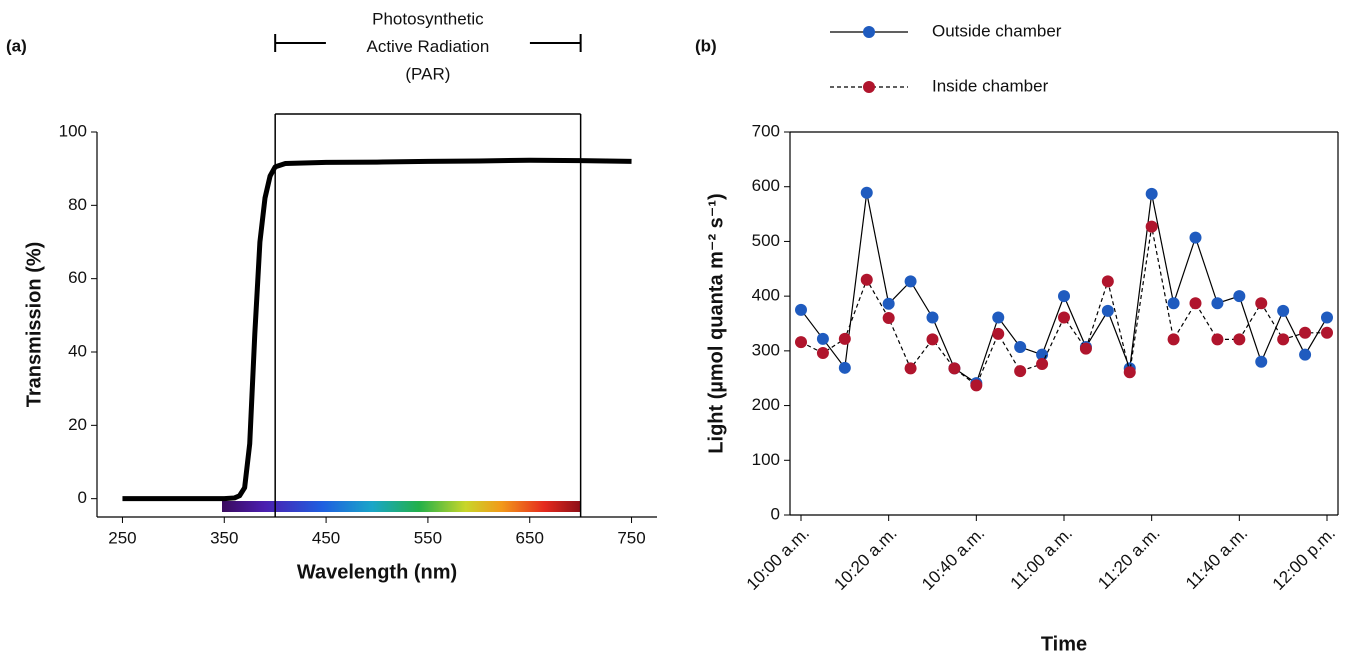  What do you see at coordinates (428, 18) in the screenshot?
I see `annotation: Photosynthetic` at bounding box center [428, 18].